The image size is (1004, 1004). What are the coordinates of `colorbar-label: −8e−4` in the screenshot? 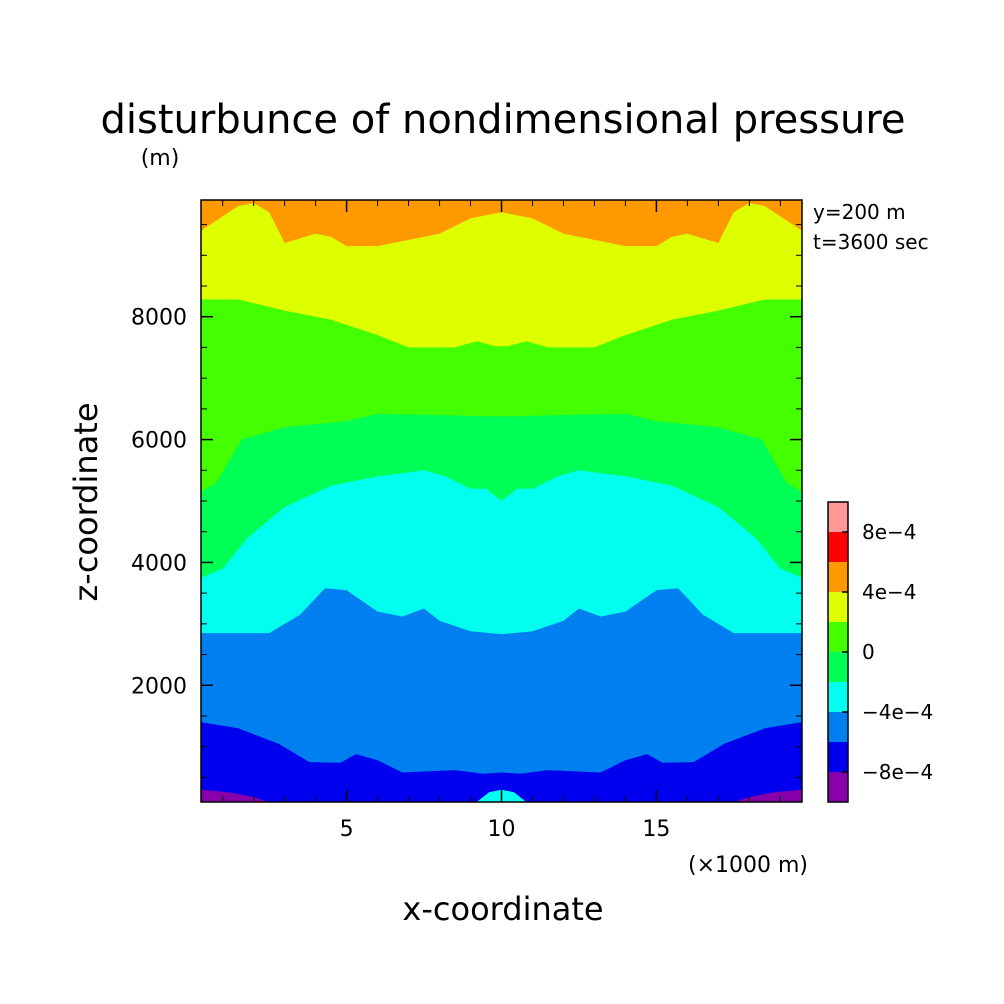 It's located at (897, 772).